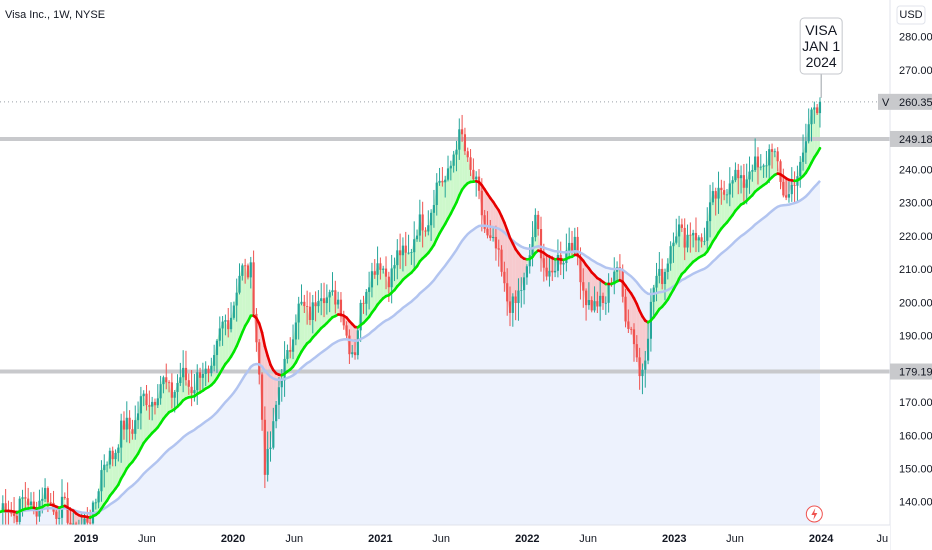  I want to click on y-tick-label: 270.00, so click(915, 71).